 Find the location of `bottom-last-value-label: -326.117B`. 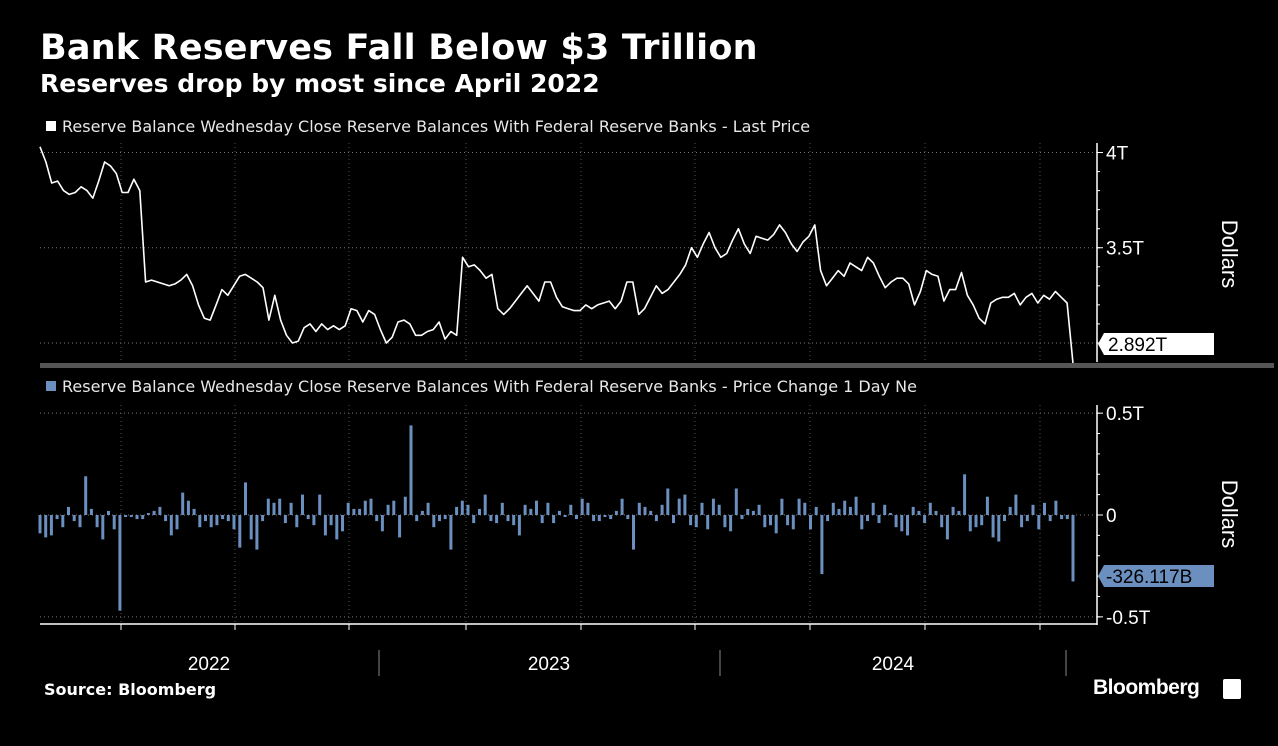

bottom-last-value-label: -326.117B is located at coordinates (1149, 577).